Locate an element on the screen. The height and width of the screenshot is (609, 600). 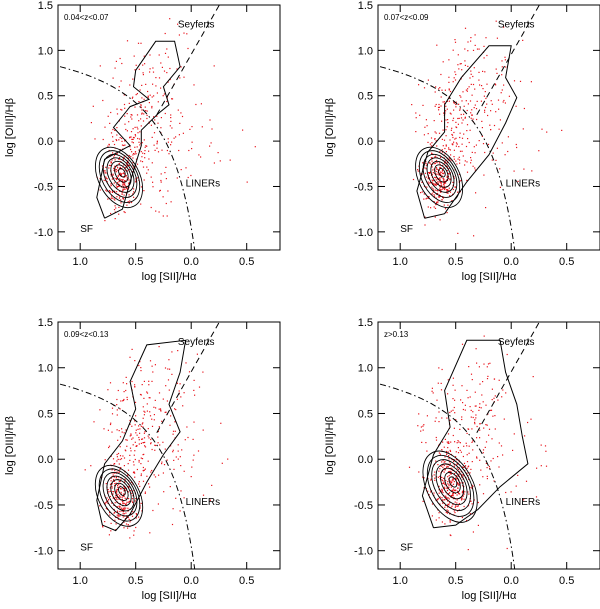
region-label: LINERs is located at coordinates (523, 183).